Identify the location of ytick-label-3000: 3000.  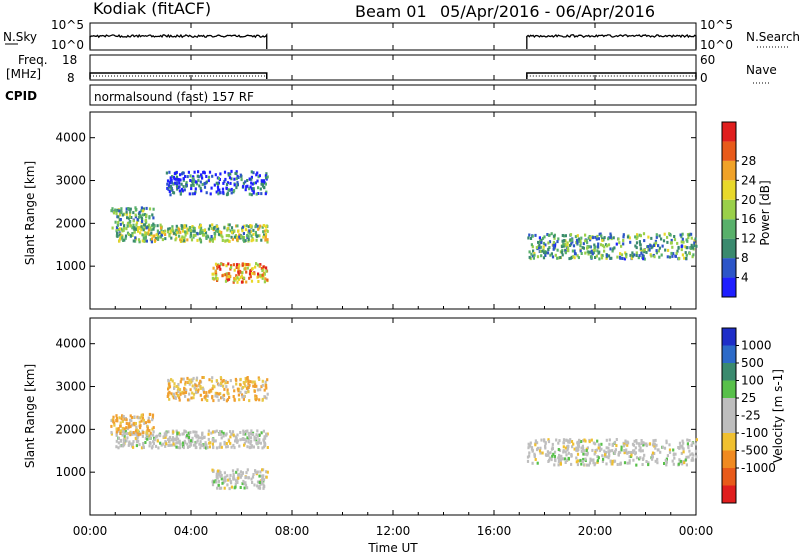
(70, 181).